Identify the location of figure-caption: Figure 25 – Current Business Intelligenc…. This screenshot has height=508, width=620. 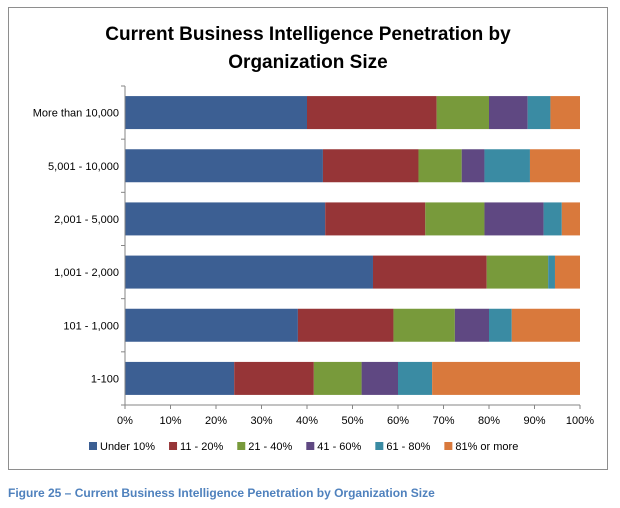
(221, 493).